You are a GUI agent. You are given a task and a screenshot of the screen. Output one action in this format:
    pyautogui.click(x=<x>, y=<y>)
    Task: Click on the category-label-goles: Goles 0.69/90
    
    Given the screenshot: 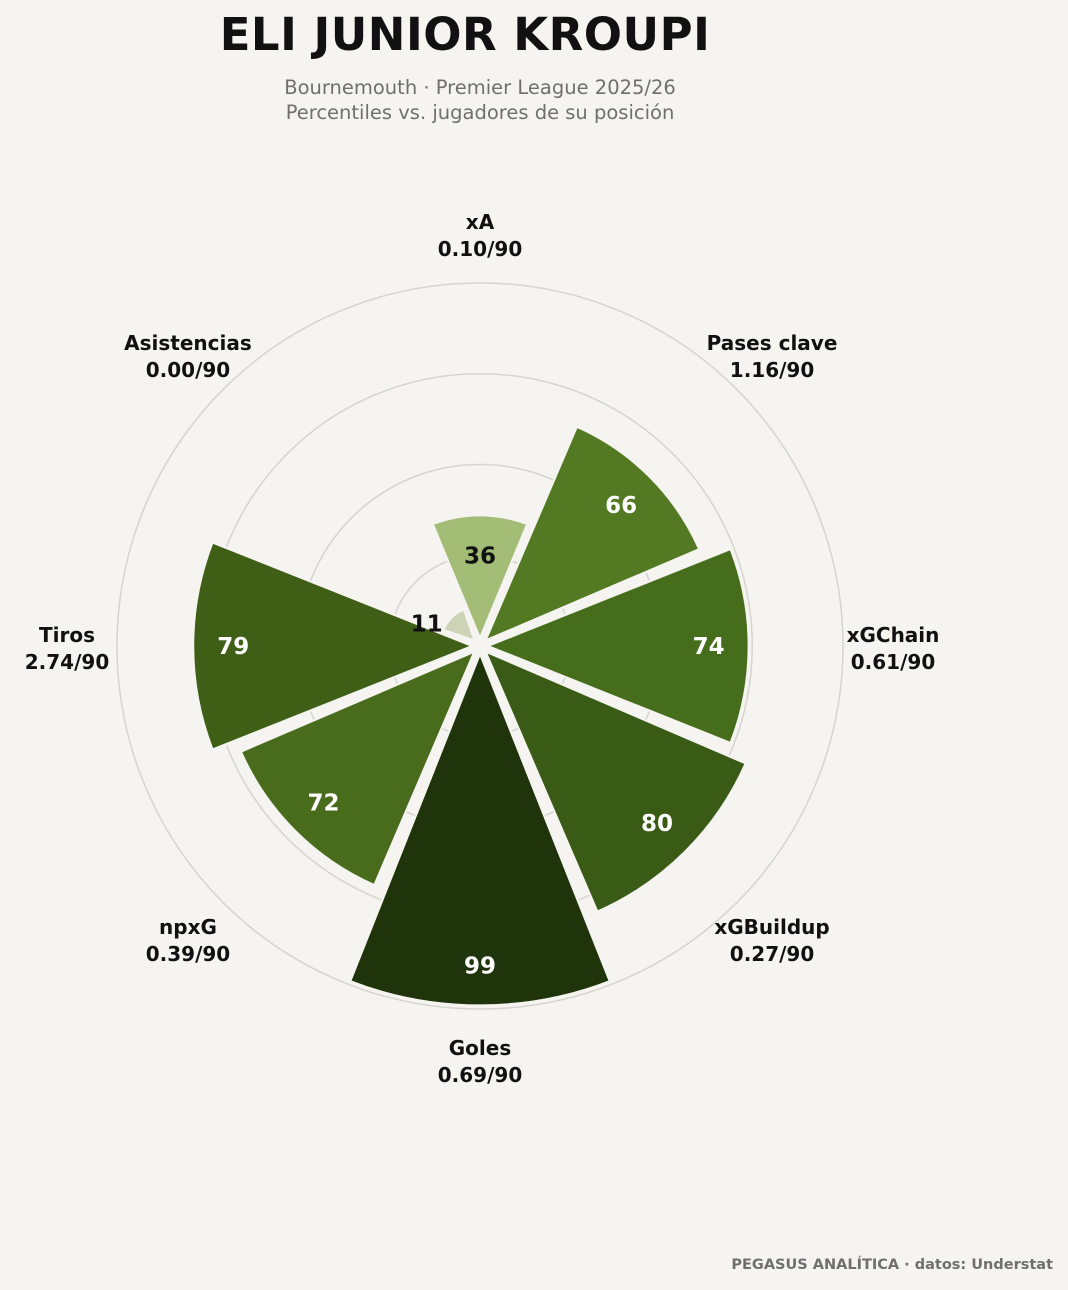 What is the action you would take?
    pyautogui.click(x=480, y=1061)
    